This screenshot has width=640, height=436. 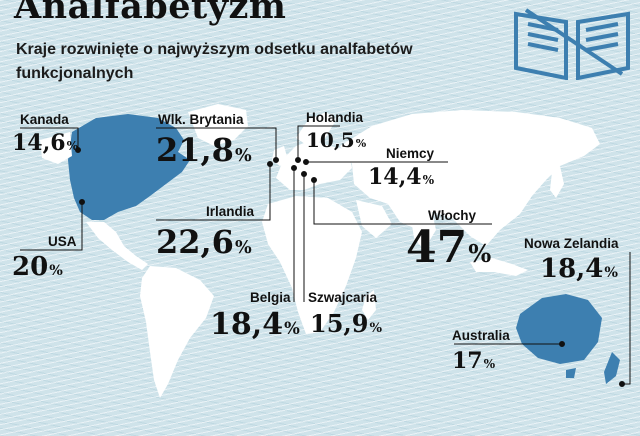 I want to click on marker-szwajcaria, so click(x=304, y=174).